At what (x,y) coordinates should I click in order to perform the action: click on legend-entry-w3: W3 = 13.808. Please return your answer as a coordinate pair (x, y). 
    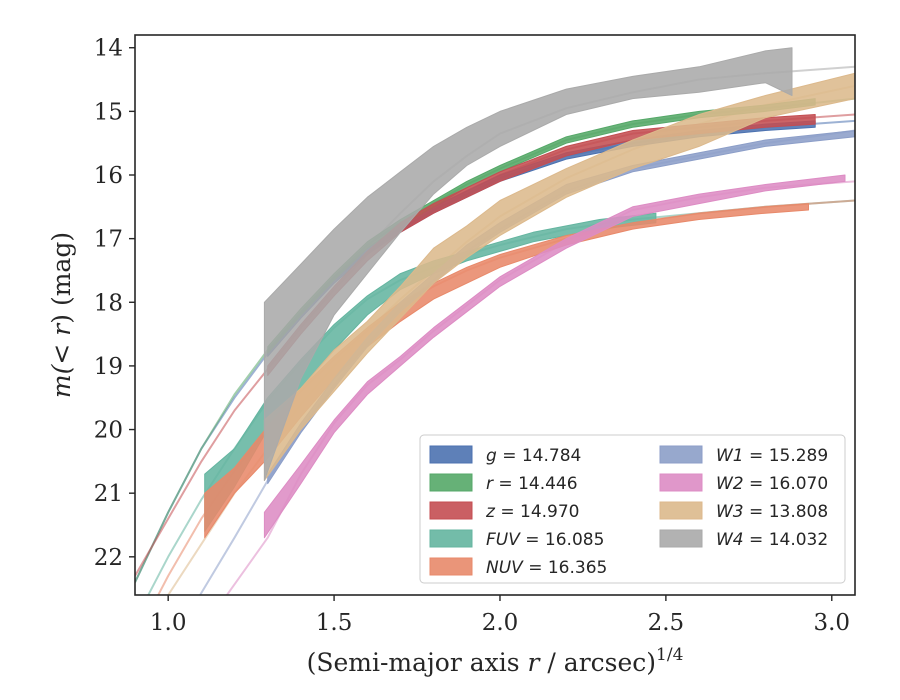
    Looking at the image, I should click on (743, 511).